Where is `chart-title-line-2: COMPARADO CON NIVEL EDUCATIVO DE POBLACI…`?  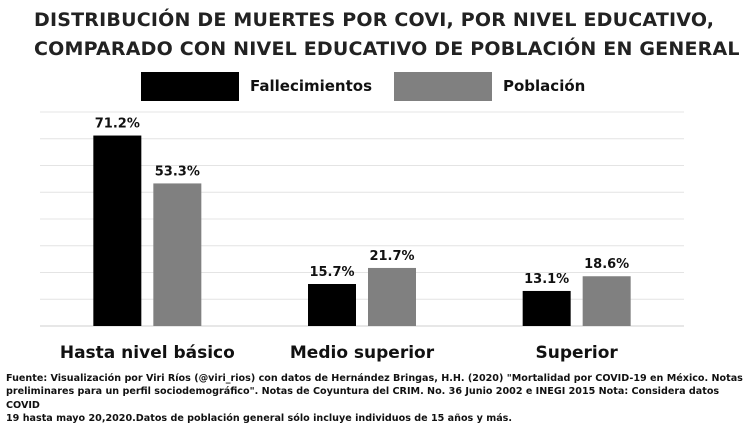 chart-title-line-2: COMPARADO CON NIVEL EDUCATIVO DE POBLACI… is located at coordinates (387, 49).